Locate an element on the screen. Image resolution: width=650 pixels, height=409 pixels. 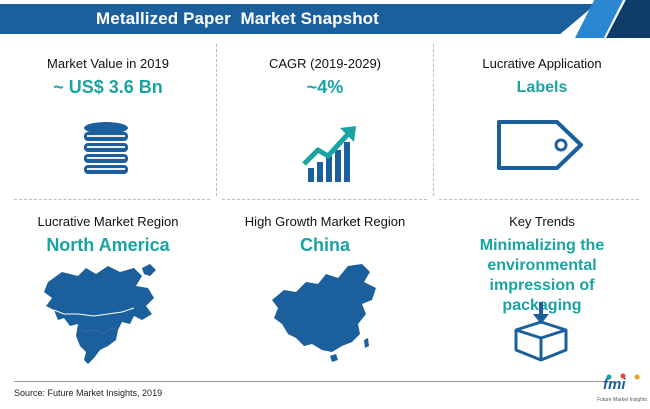
market-value-card: Market Value in 2019 ~ US$ 3.6 Bn is located at coordinates (108, 77).